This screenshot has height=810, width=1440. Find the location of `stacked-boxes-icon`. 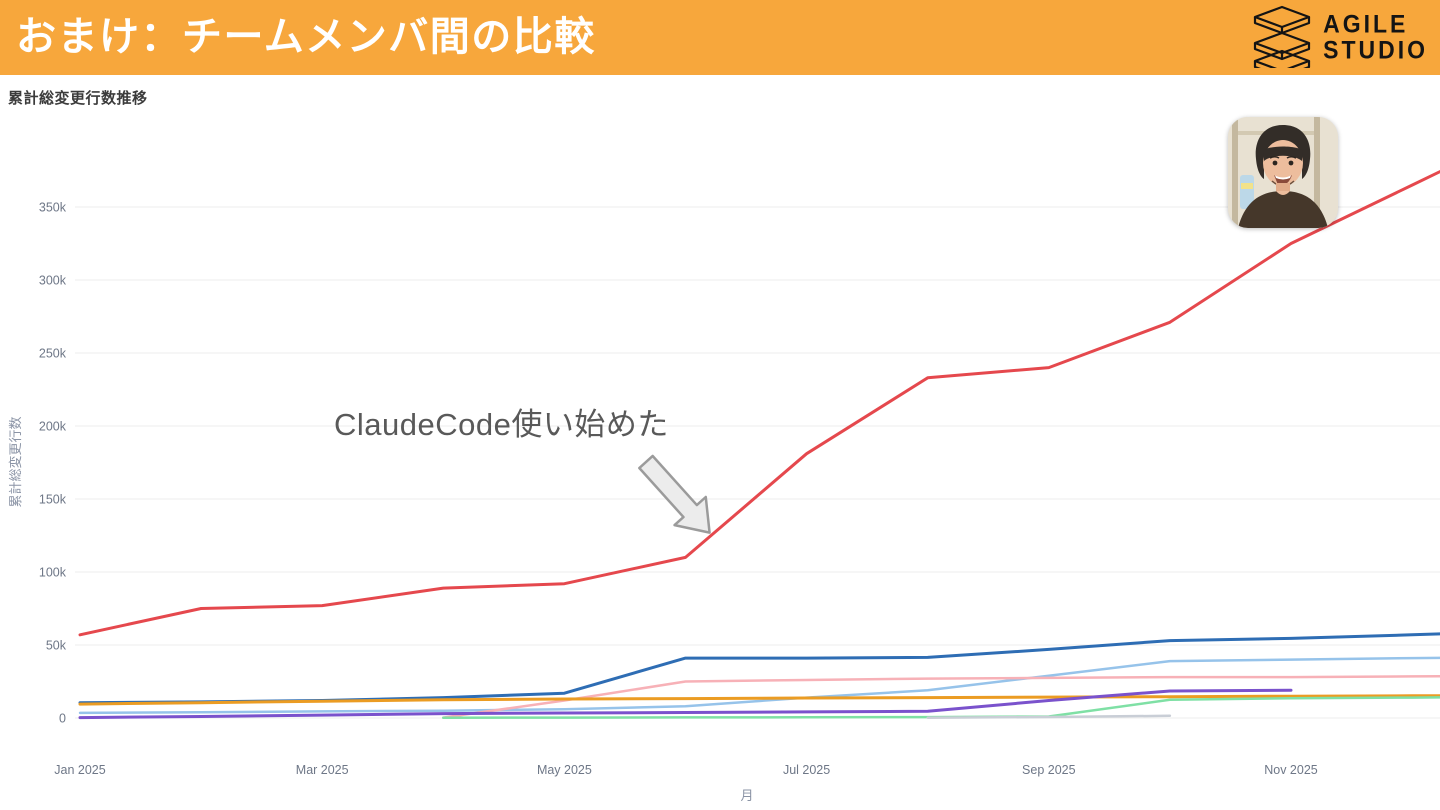

stacked-boxes-icon is located at coordinates (1282, 41).